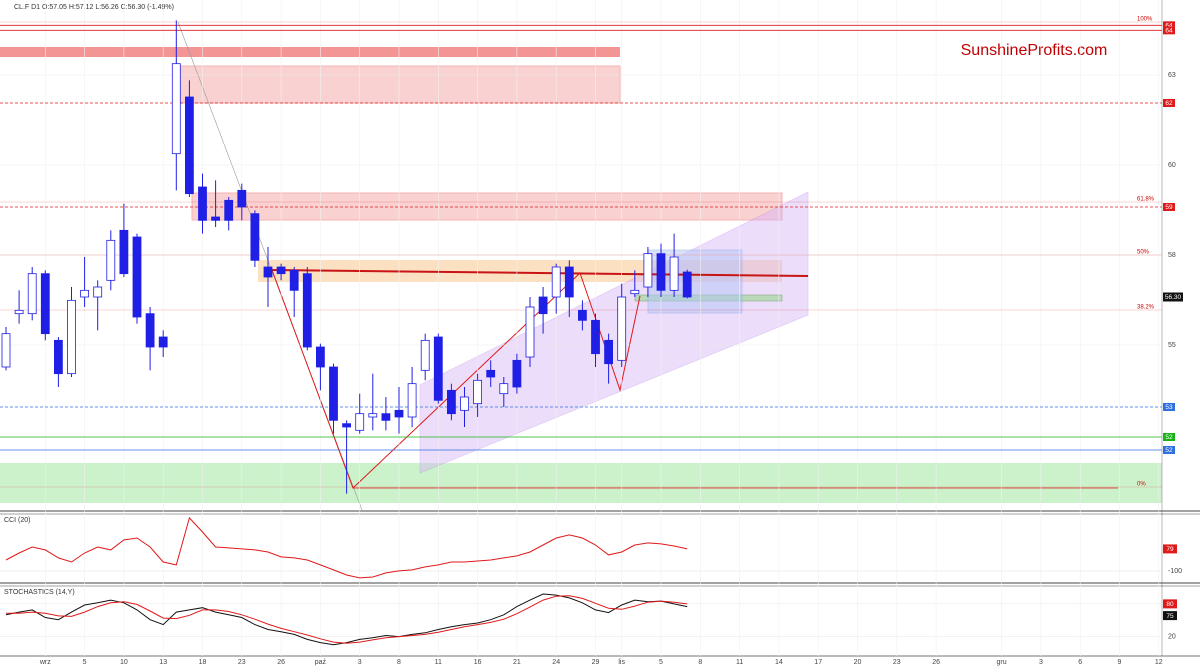 This screenshot has width=1200, height=672. Describe the element at coordinates (360, 662) in the screenshot. I see `x-tick-label: 3` at that location.